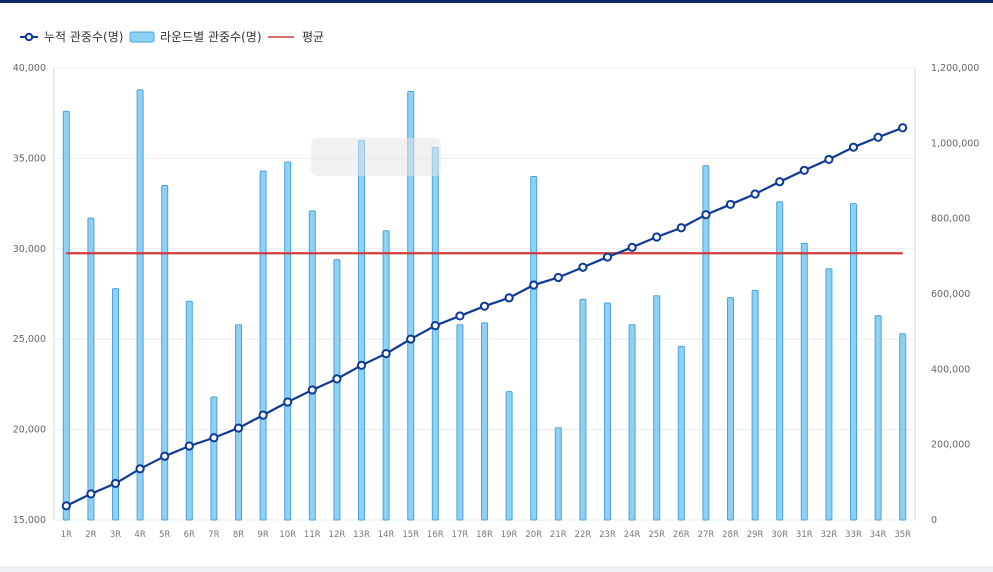  Describe the element at coordinates (337, 390) in the screenshot. I see `bar-12R` at that location.